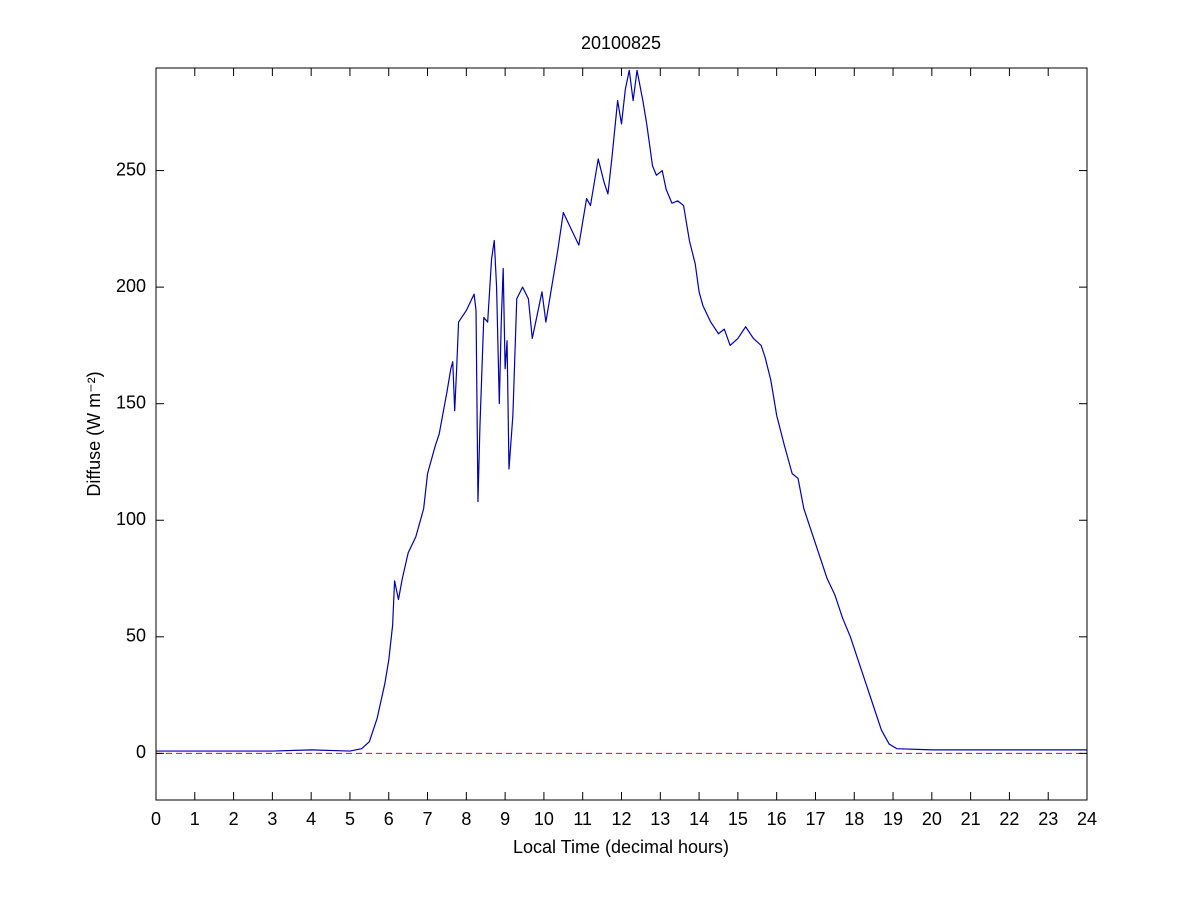 This screenshot has height=900, width=1201. Describe the element at coordinates (1087, 819) in the screenshot. I see `x-tick-label: 24` at that location.